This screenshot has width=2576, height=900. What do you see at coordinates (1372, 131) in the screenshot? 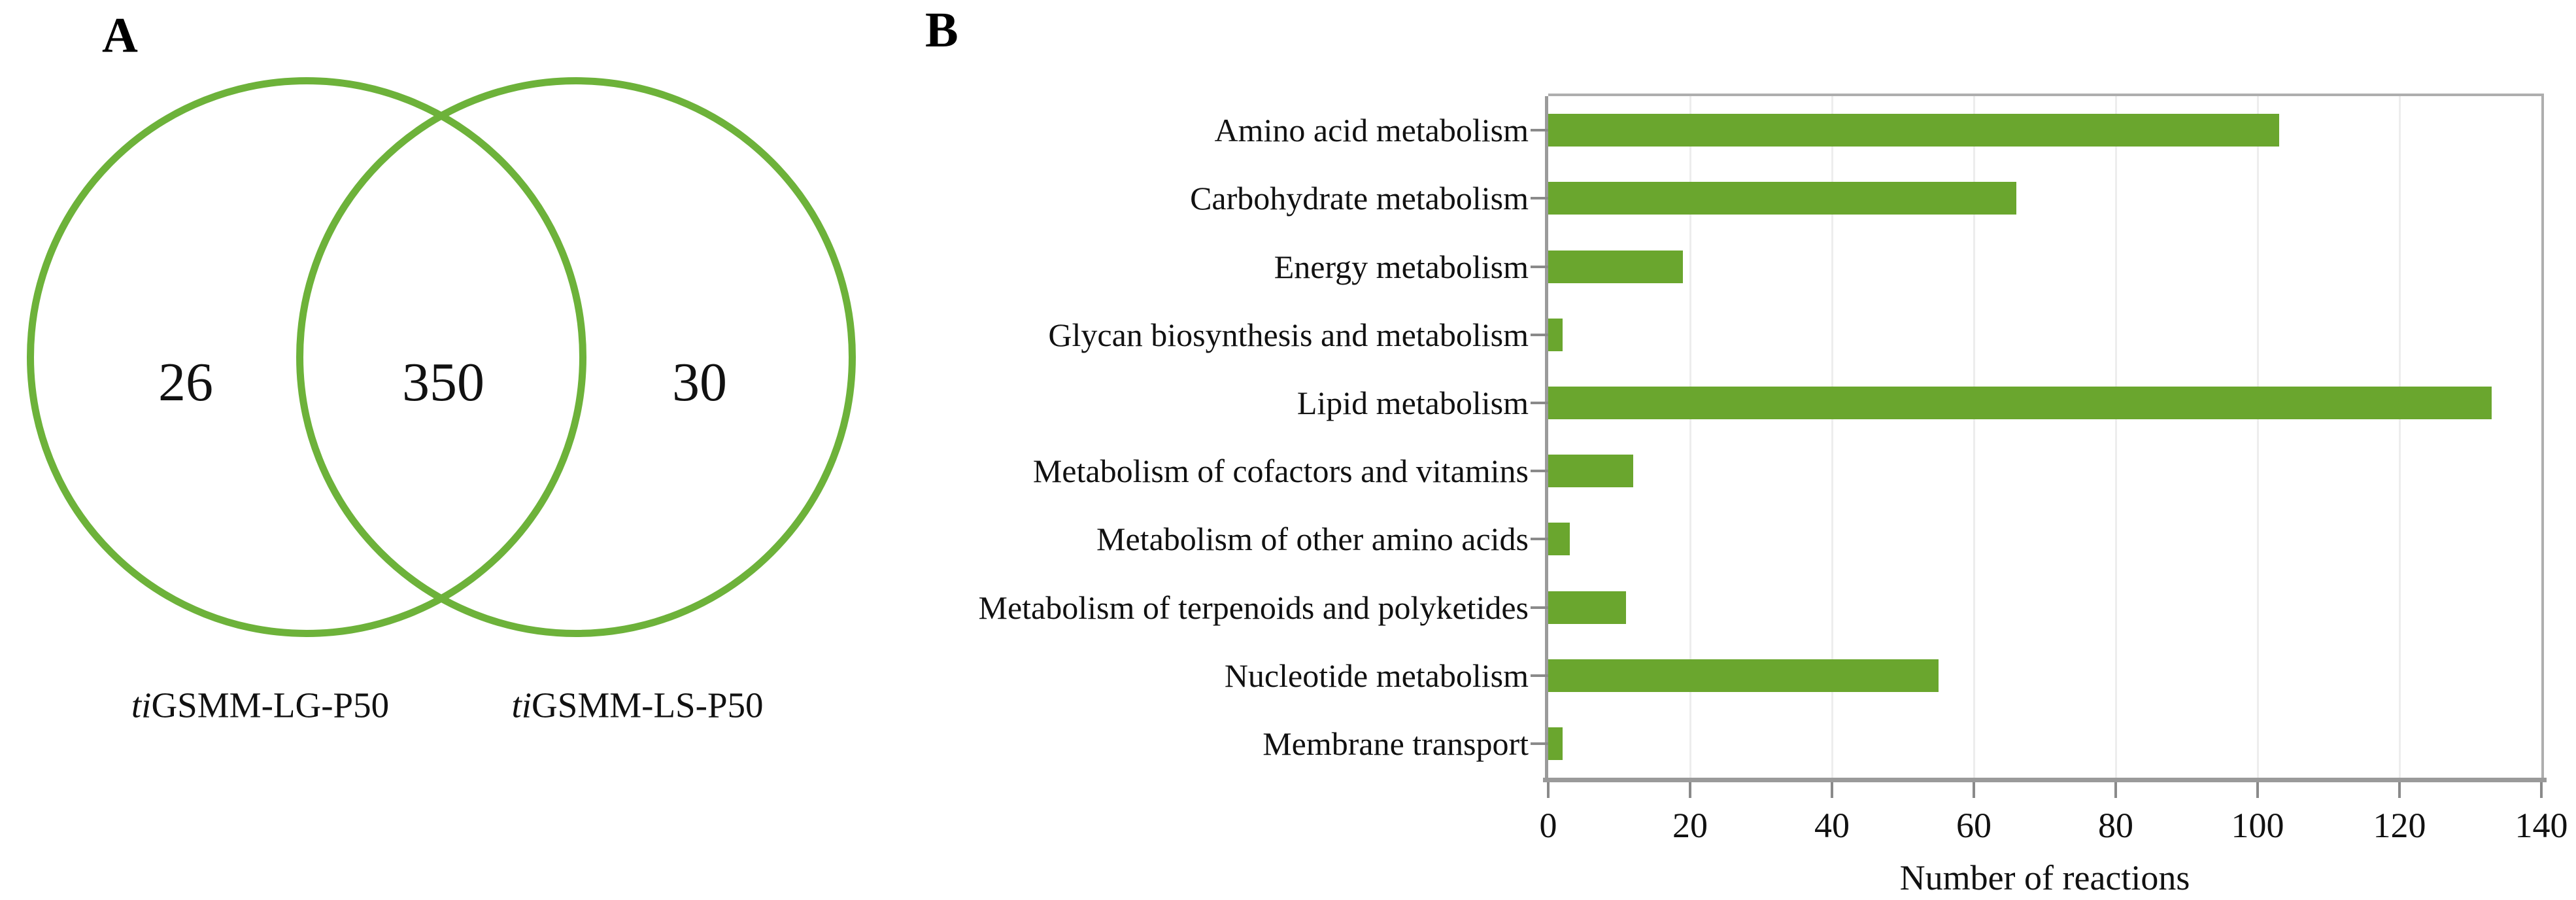
I see `category-label-0: Amino acid metabolism` at bounding box center [1372, 131].